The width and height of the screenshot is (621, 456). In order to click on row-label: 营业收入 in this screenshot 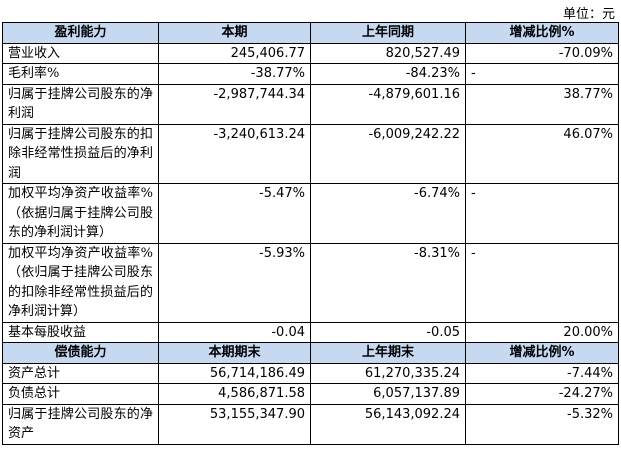, I will do `click(80, 53)`.